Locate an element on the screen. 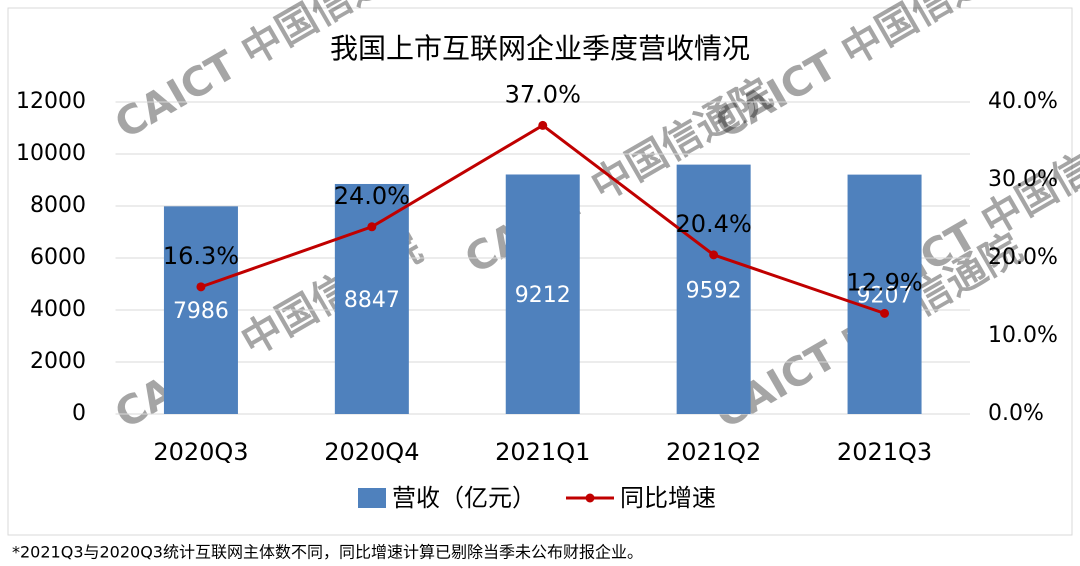 The height and width of the screenshot is (566, 1080). bar-value-label: 8847 is located at coordinates (372, 300).